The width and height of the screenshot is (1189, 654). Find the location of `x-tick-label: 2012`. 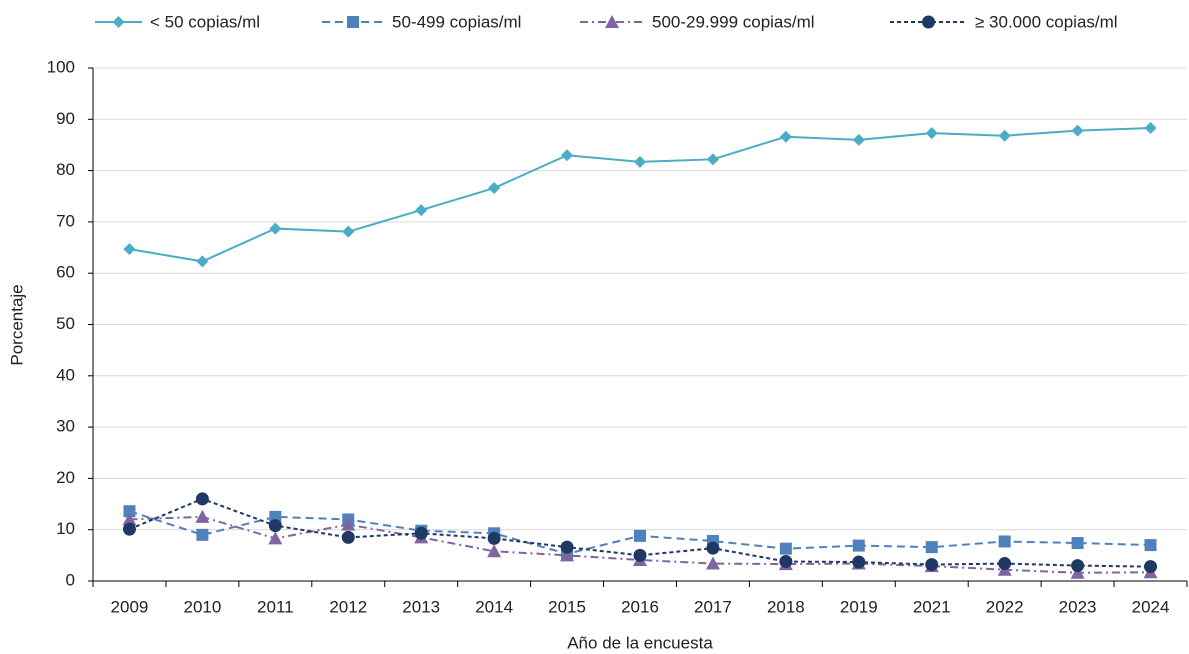

x-tick-label: 2012 is located at coordinates (348, 606).